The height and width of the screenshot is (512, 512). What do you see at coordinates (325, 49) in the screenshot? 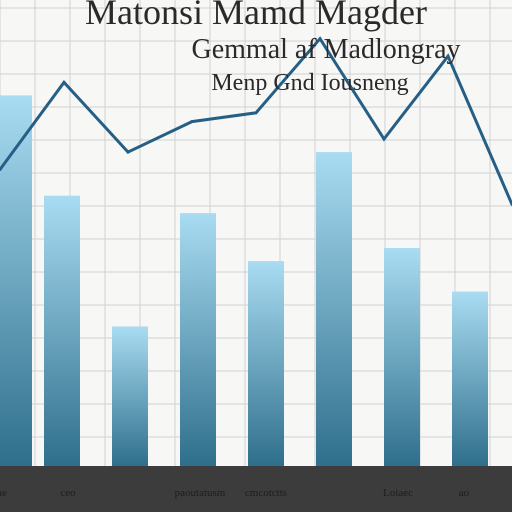
I see `chart-subtitle: Gemmal af Madlongray` at bounding box center [325, 49].